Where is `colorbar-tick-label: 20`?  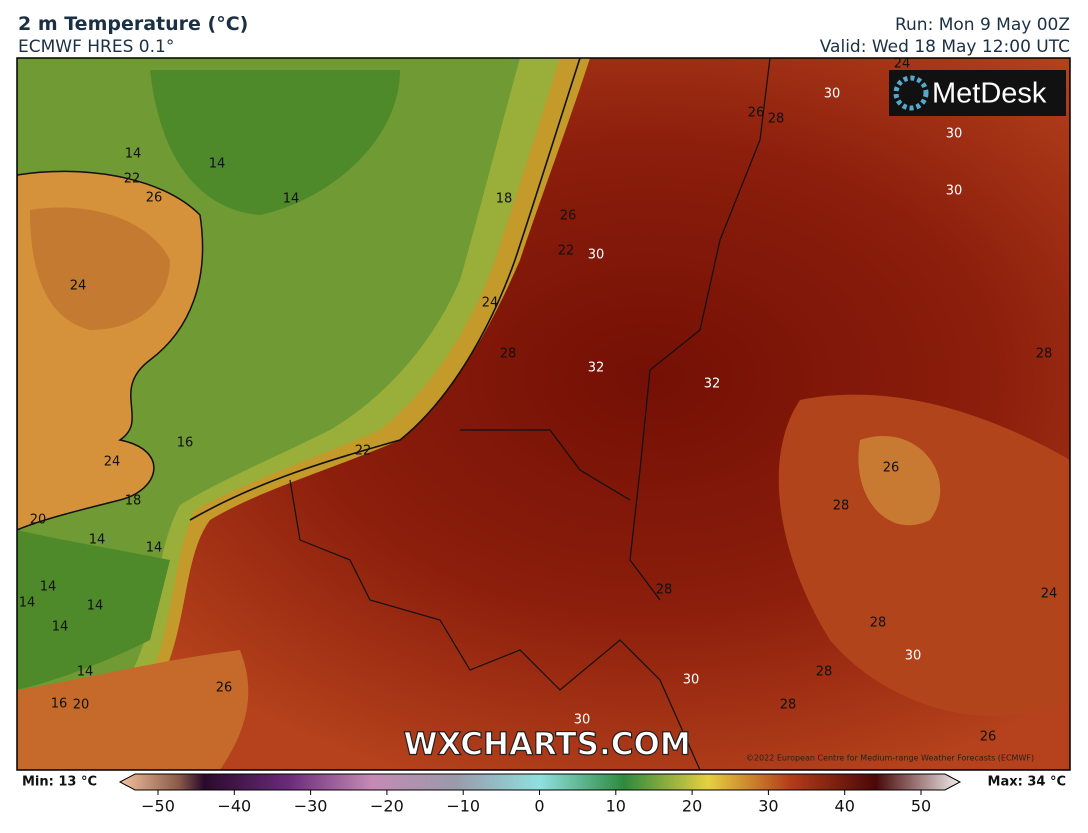 colorbar-tick-label: 20 is located at coordinates (692, 806).